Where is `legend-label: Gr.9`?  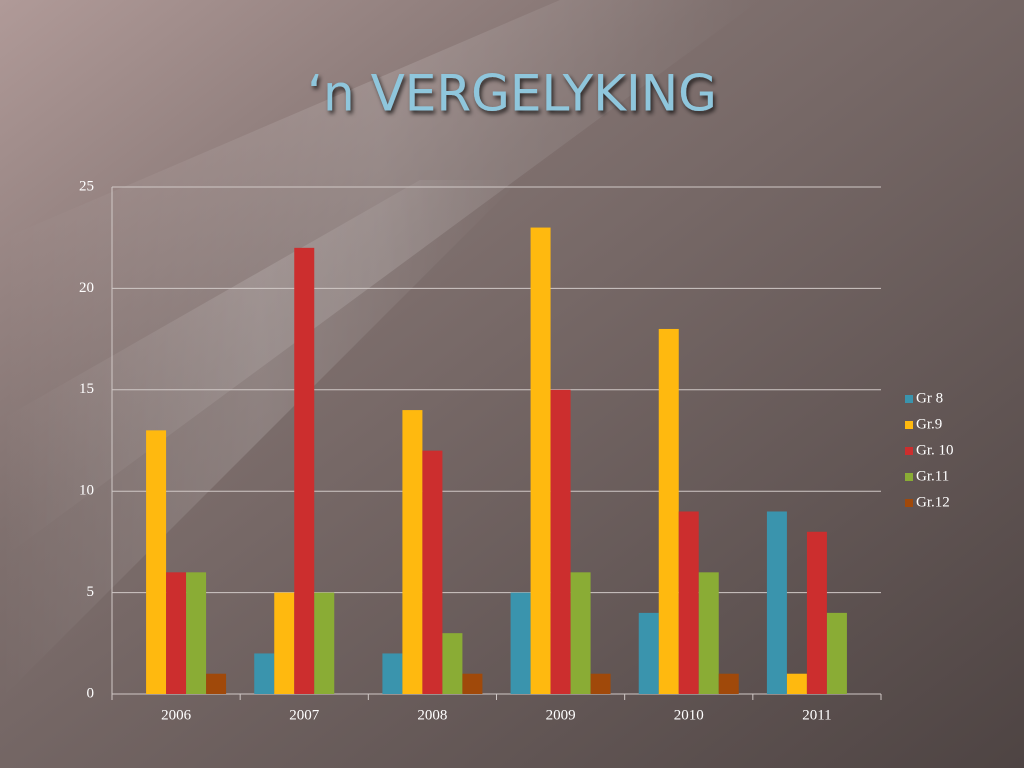
legend-label: Gr.9 is located at coordinates (929, 424).